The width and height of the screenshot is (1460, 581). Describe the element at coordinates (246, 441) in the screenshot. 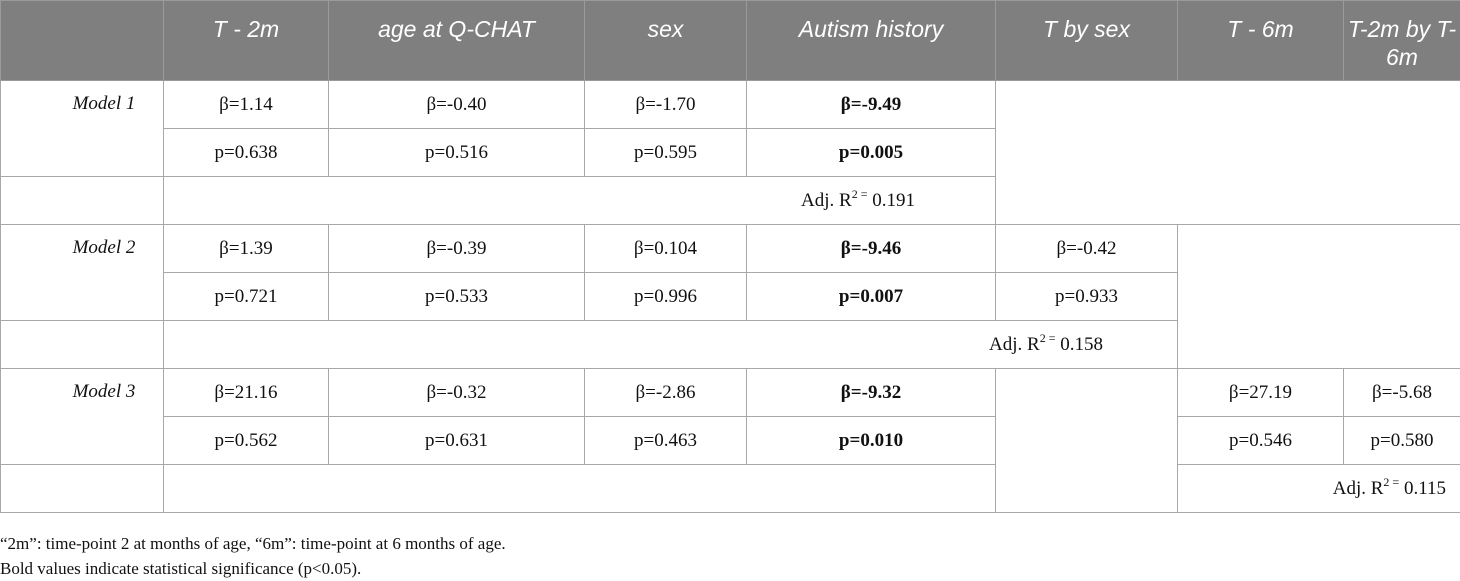

I see `table-cell: p=0.562` at that location.